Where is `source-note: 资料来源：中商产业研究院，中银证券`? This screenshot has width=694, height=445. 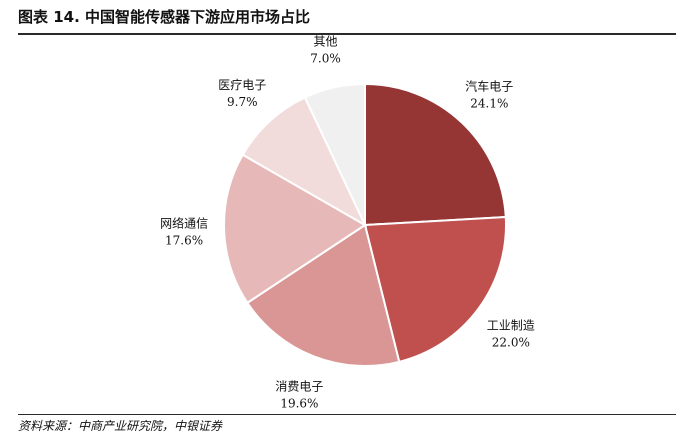 source-note: 资料来源：中商产业研究院，中银证券 is located at coordinates (120, 426).